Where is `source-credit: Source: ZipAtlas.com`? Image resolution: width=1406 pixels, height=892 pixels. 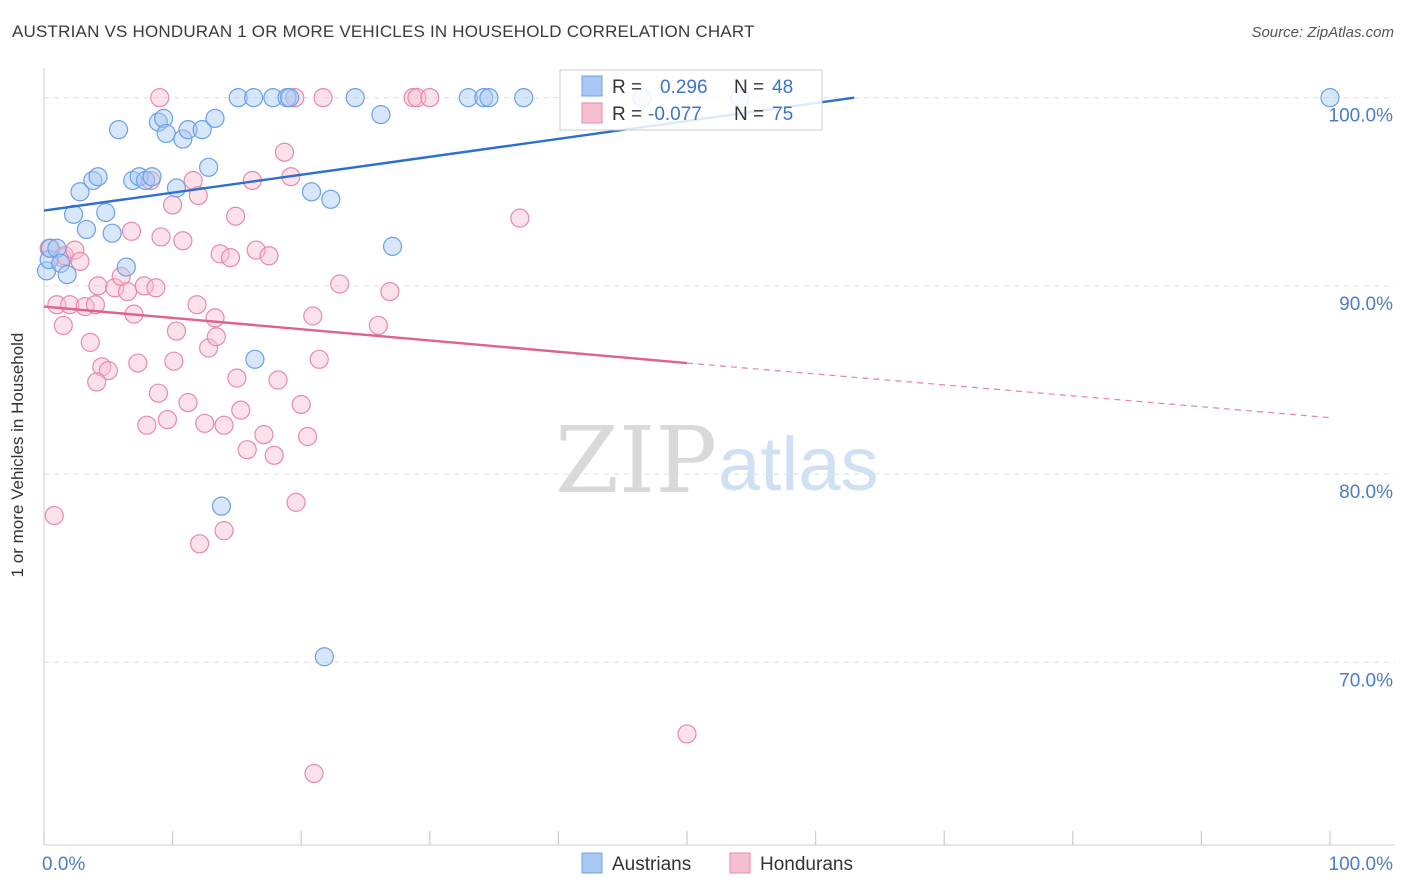
source-credit: Source: ZipAtlas.com is located at coordinates (1322, 32).